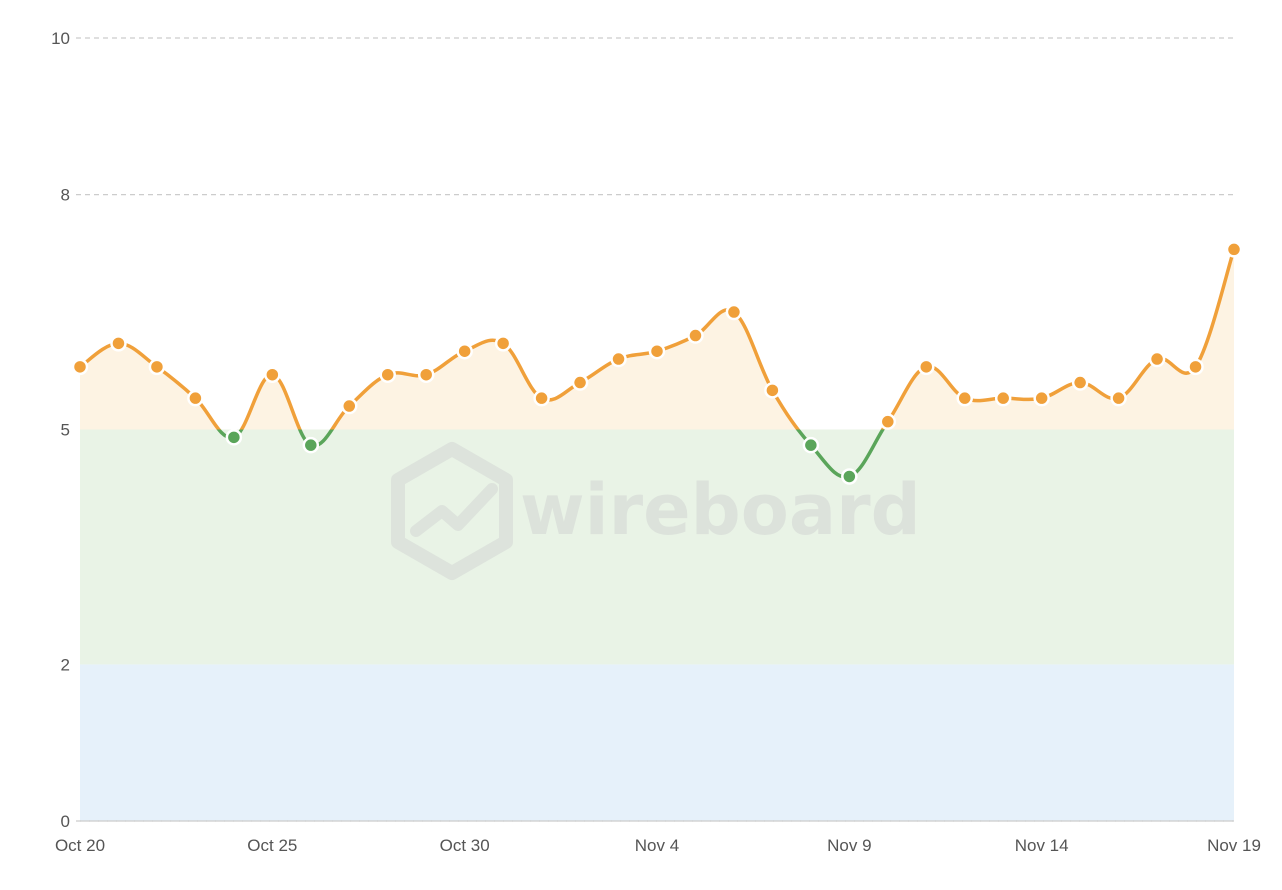 Image resolution: width=1282 pixels, height=890 pixels. I want to click on y-tick-label: 10, so click(60, 38).